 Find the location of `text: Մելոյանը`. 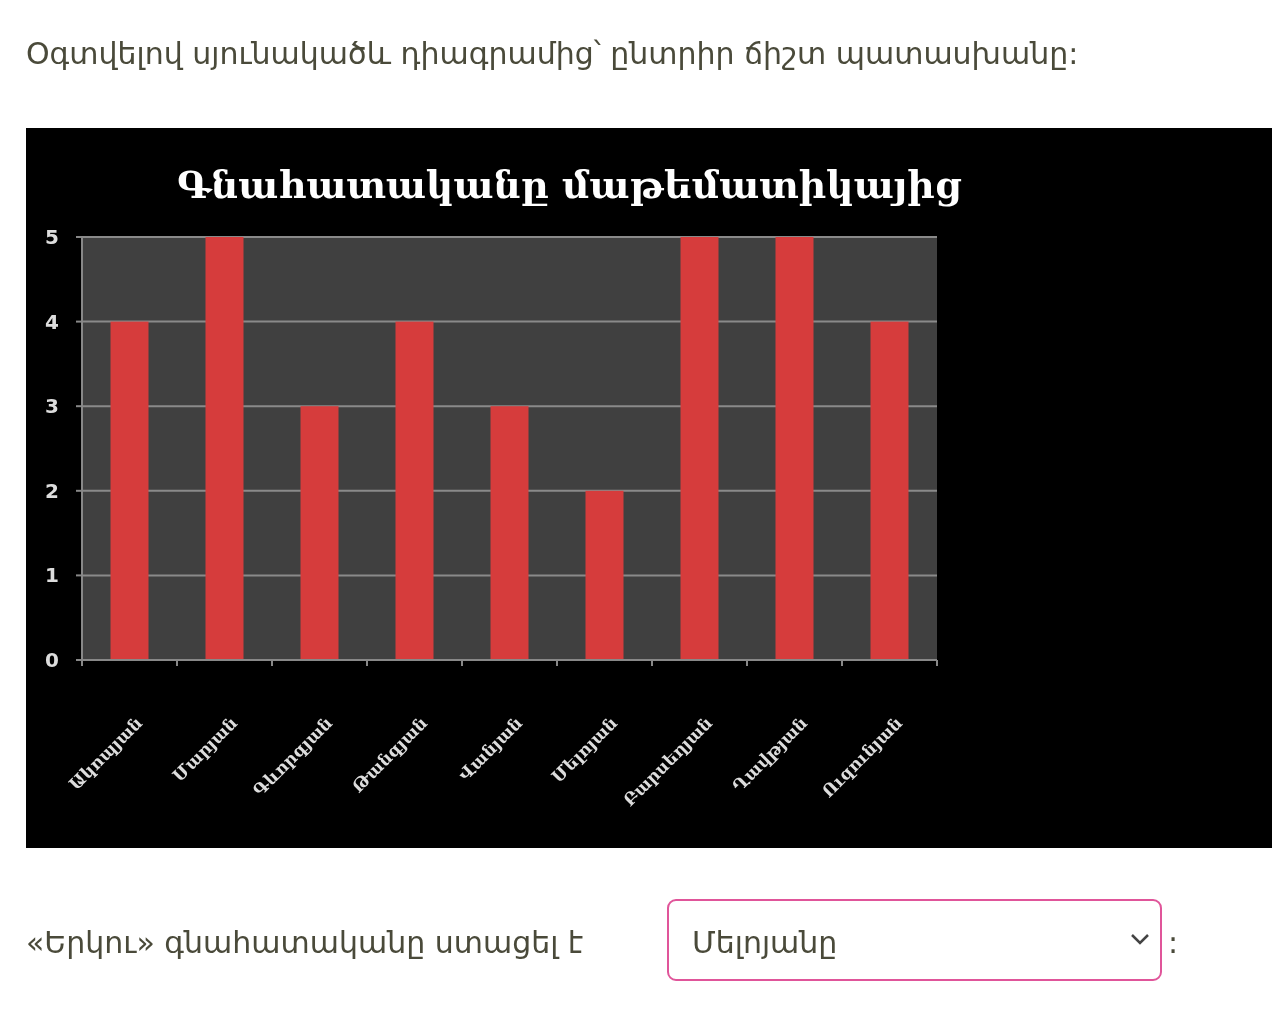

text: Մելոյանը is located at coordinates (765, 942).